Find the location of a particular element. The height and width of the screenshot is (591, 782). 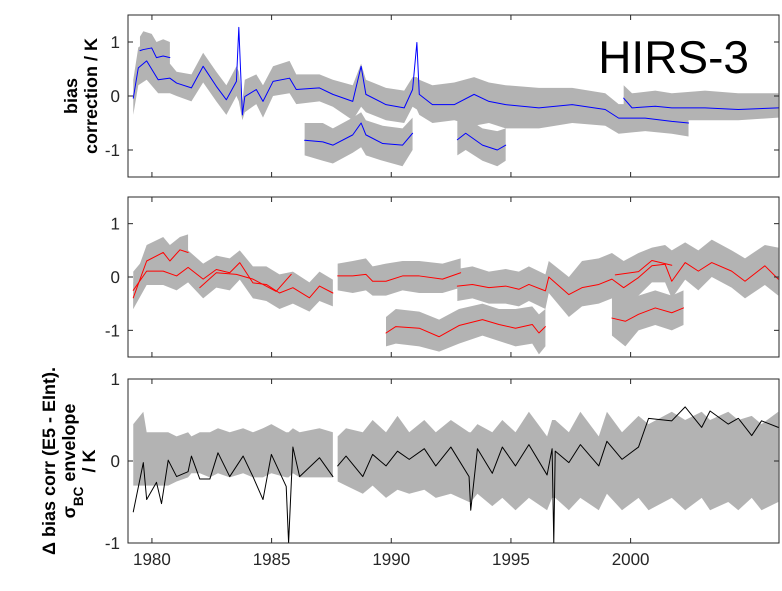

x-tick-label: 1995 is located at coordinates (511, 559).